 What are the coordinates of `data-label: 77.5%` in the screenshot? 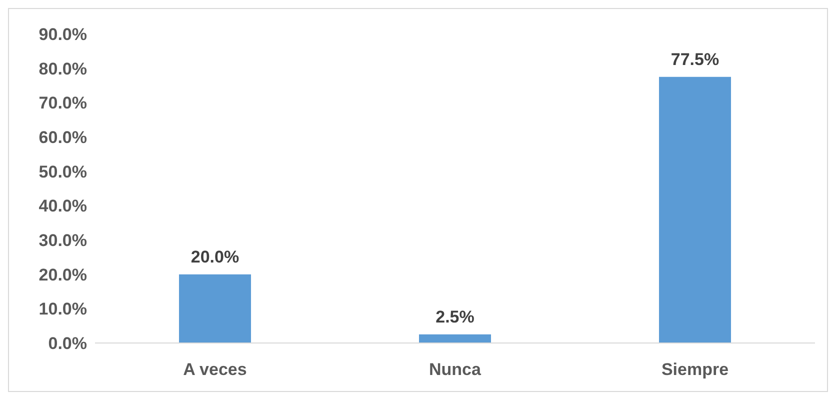 It's located at (695, 59).